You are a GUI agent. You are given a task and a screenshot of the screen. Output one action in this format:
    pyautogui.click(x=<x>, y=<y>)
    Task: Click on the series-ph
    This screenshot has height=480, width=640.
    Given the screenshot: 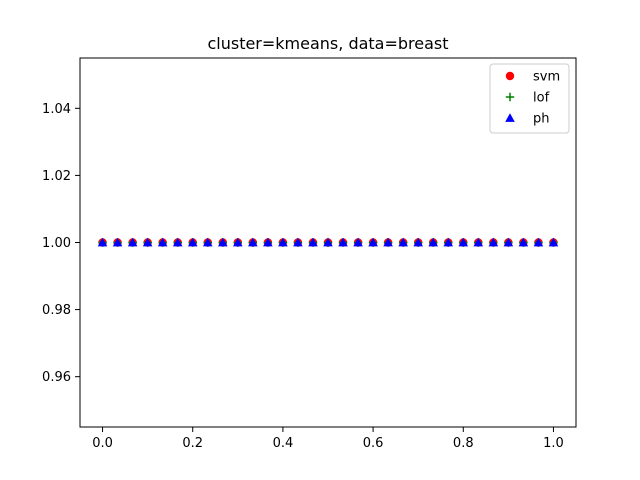 What is the action you would take?
    pyautogui.click(x=328, y=242)
    